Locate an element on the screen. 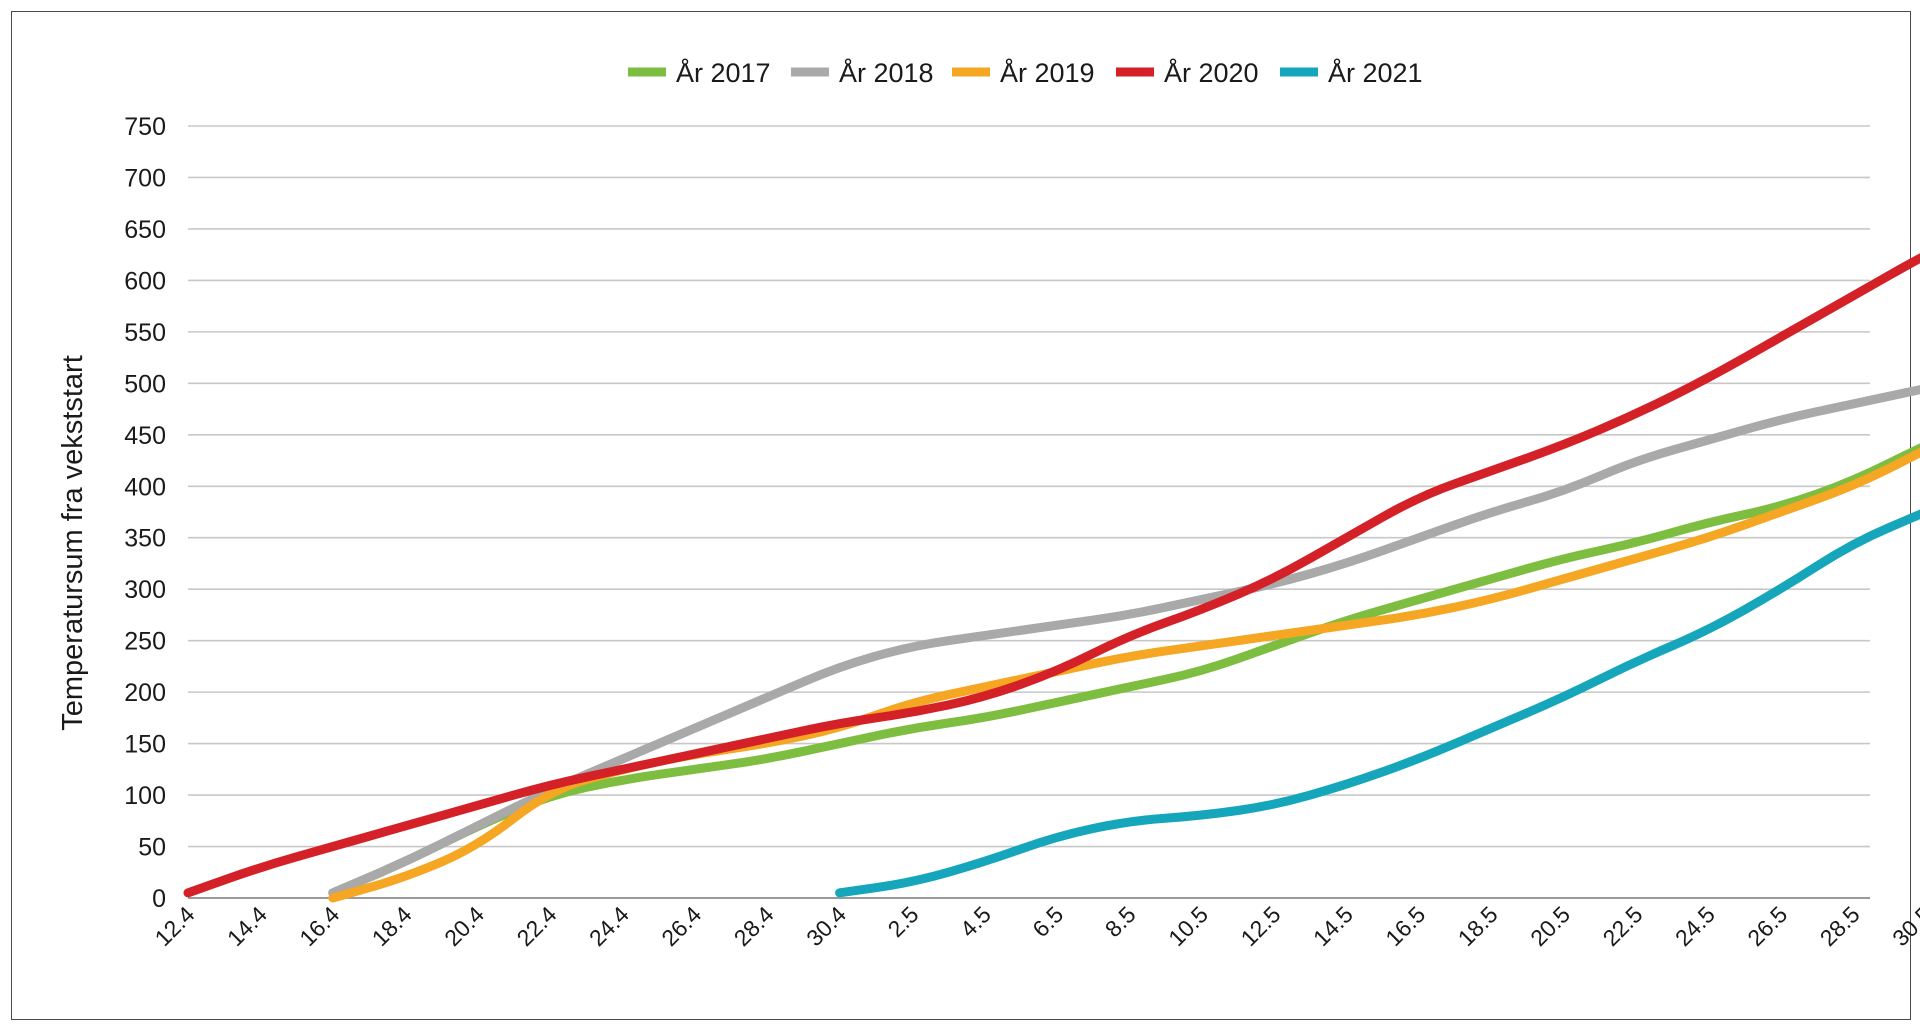 The width and height of the screenshot is (1920, 1031). x-tick-label: 12.5 is located at coordinates (1260, 926).